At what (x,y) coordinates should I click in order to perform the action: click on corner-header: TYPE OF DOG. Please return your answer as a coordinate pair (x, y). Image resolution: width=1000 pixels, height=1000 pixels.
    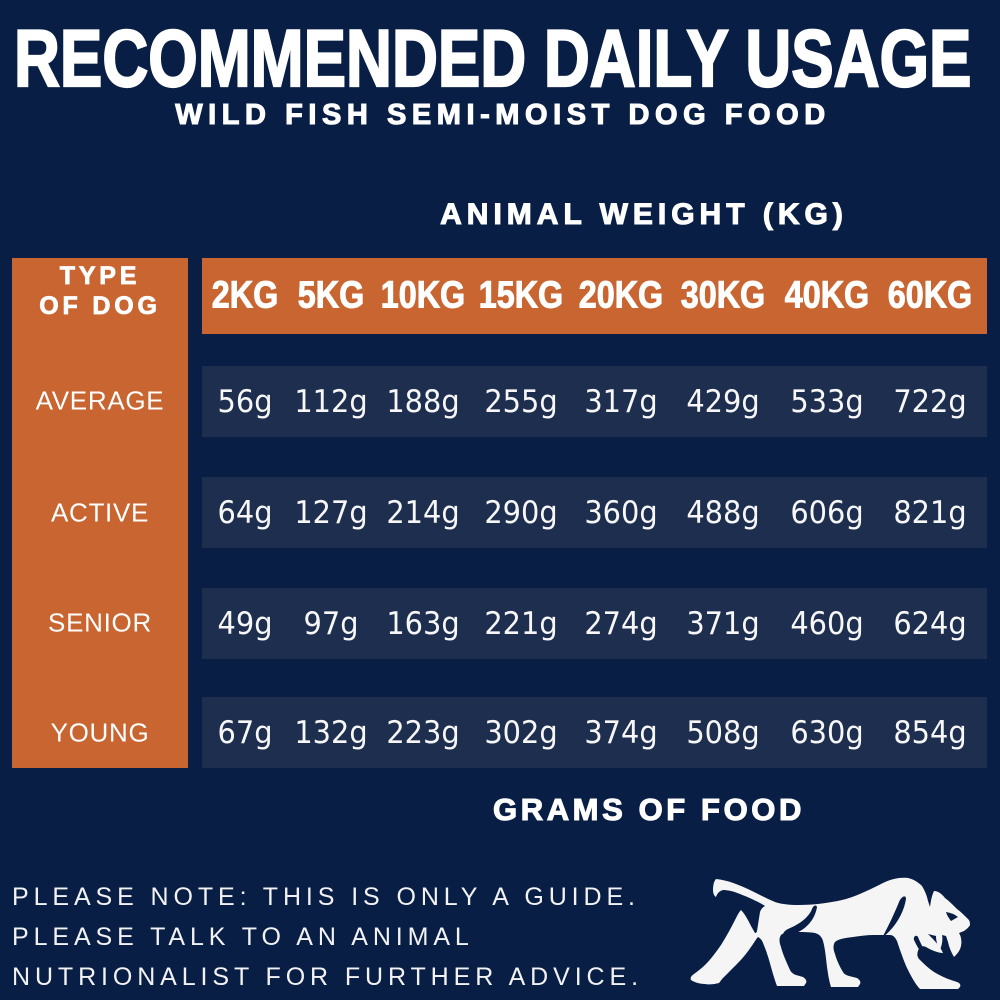
    Looking at the image, I should click on (100, 291).